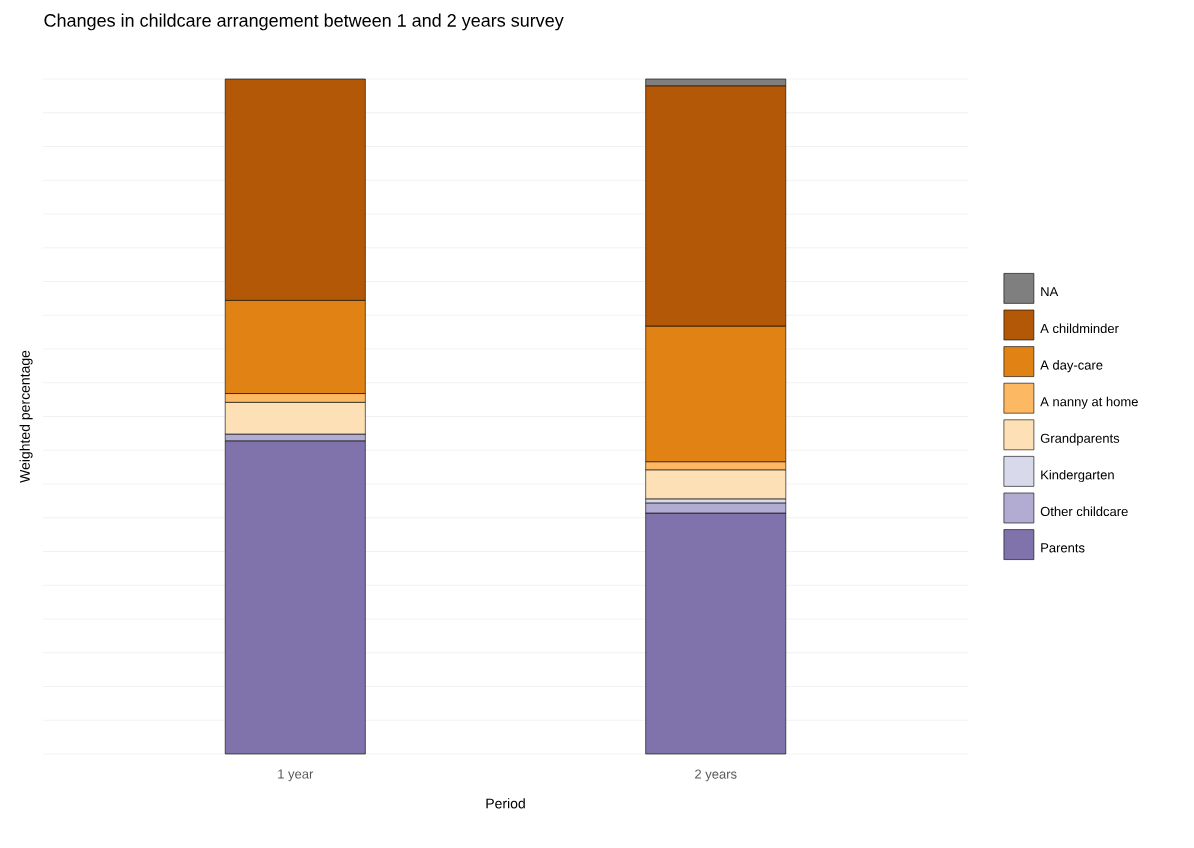 The height and width of the screenshot is (848, 1194). Describe the element at coordinates (296, 775) in the screenshot. I see `x-tick-label: 1 year` at that location.